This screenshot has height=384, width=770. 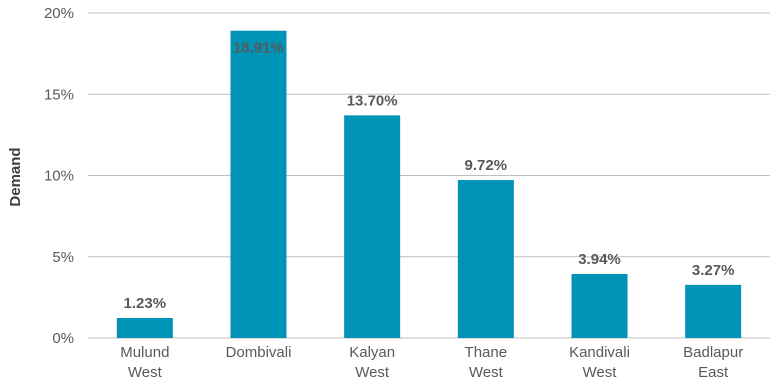 I want to click on x-category-label: Thane, so click(x=486, y=352).